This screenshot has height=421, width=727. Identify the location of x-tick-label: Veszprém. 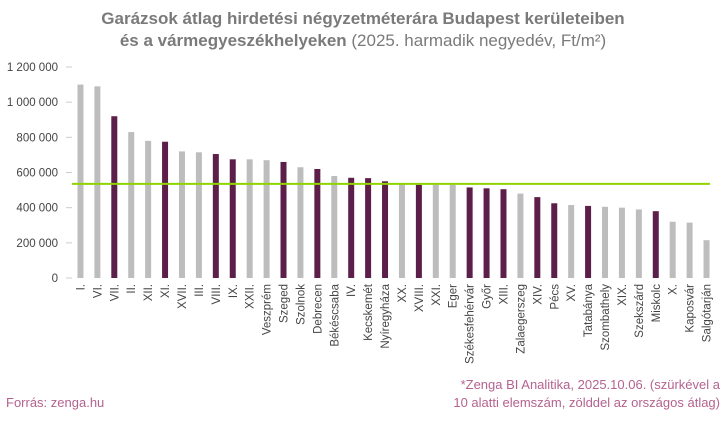
(268, 309).